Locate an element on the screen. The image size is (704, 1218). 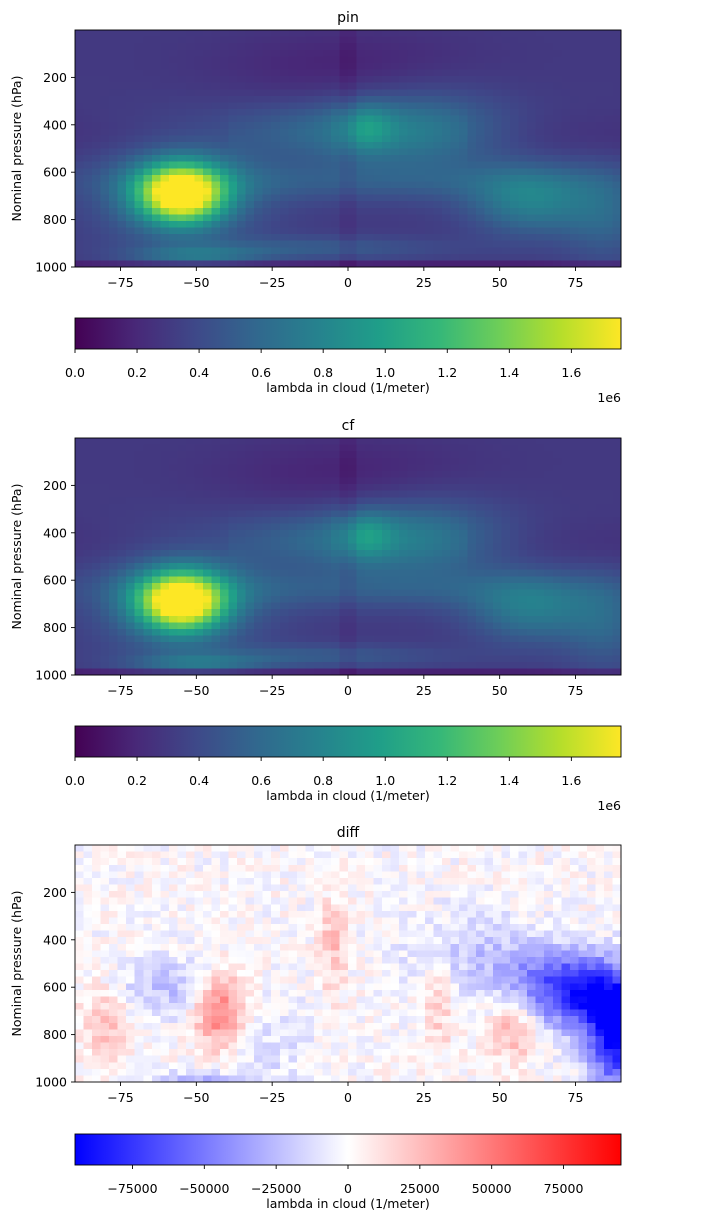
y-axis-label: Nominal pressure (hPa) is located at coordinates (16, 557).